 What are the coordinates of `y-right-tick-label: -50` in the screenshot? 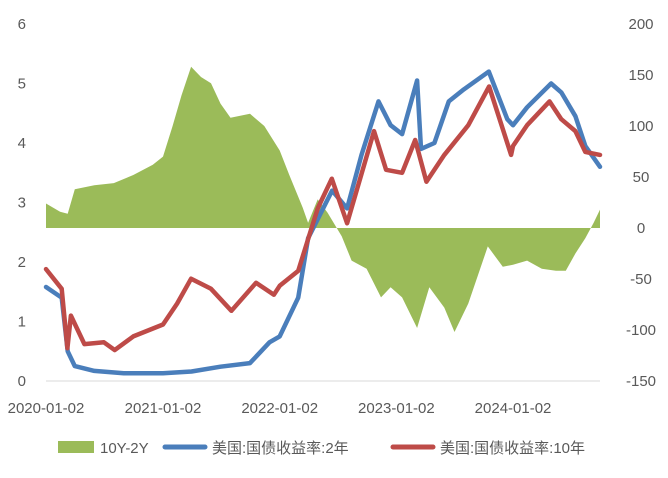 It's located at (641, 279).